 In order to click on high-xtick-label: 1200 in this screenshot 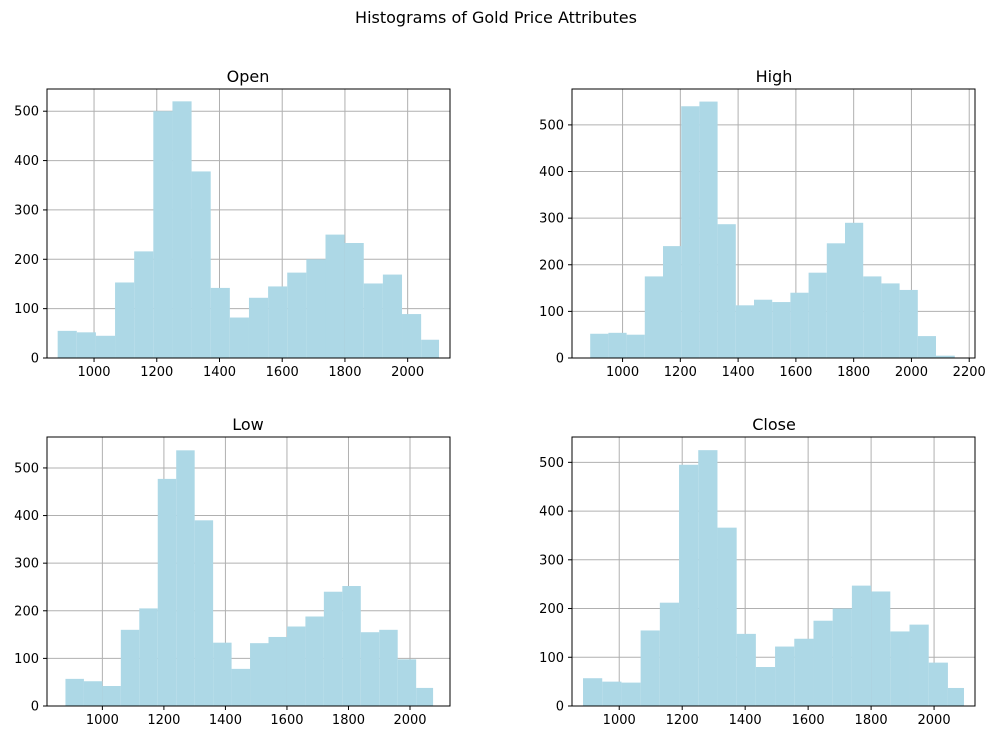, I will do `click(680, 372)`.